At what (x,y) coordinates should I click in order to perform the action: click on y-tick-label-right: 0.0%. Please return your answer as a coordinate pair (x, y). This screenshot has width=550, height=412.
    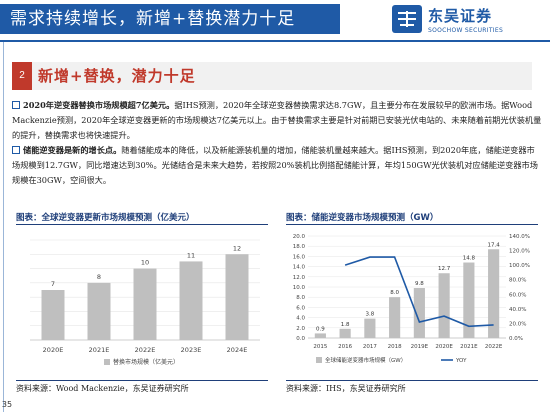
    Looking at the image, I should click on (516, 339).